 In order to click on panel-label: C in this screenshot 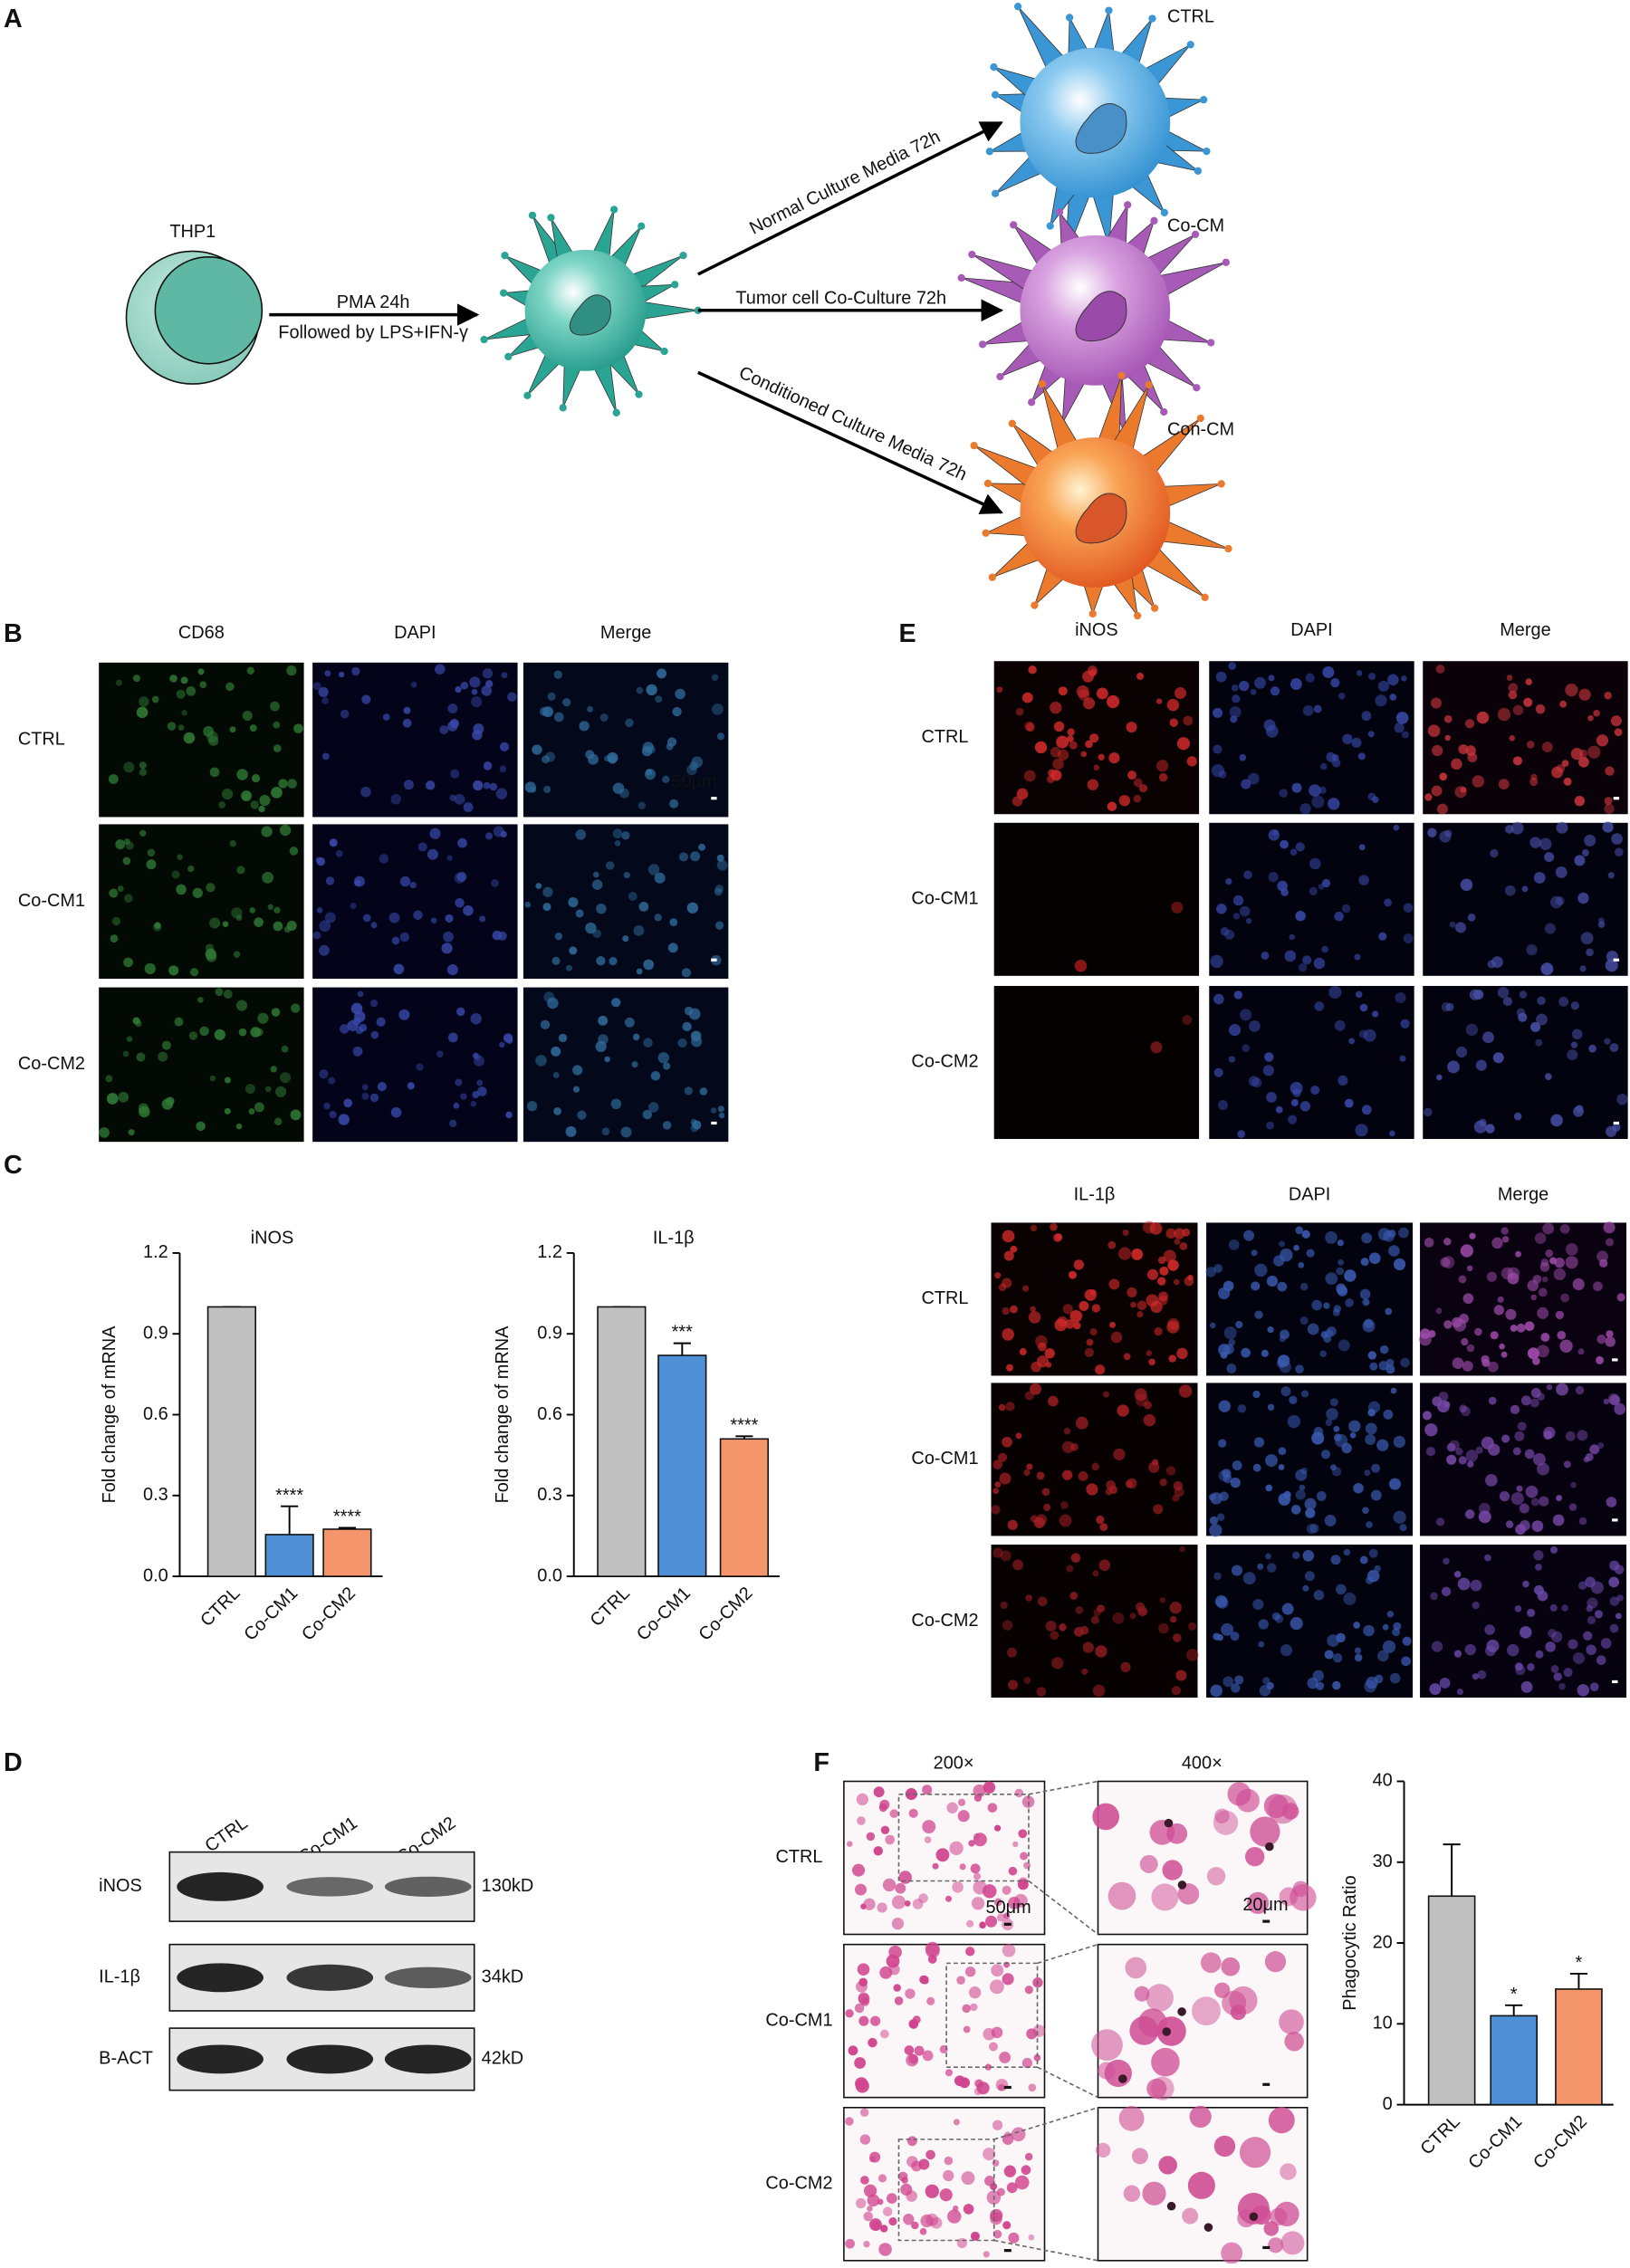, I will do `click(13, 1165)`.